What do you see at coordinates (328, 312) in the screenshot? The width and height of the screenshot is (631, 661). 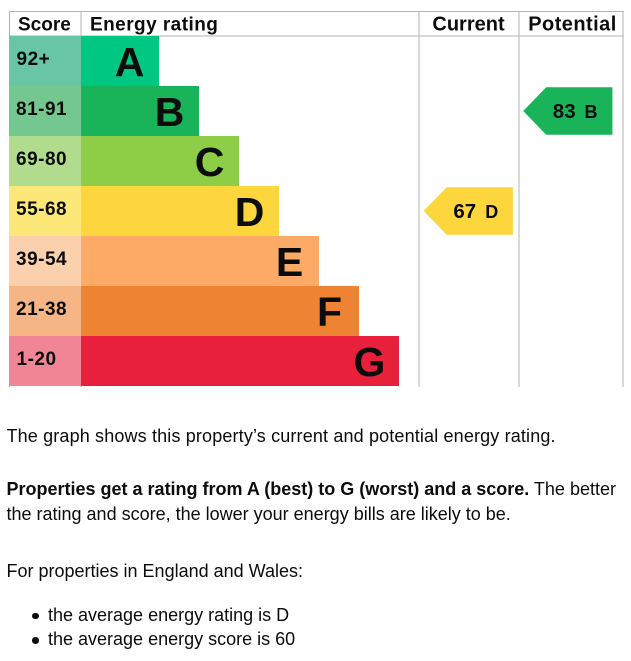 I see `svg-text: F` at bounding box center [328, 312].